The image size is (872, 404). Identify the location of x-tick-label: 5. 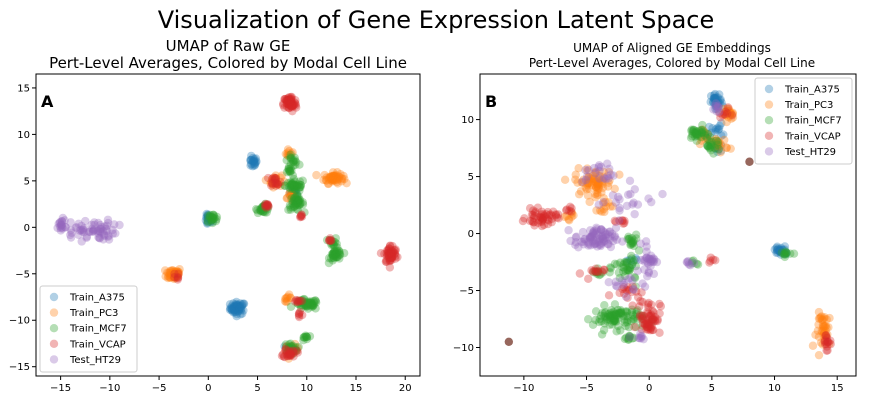
(257, 388).